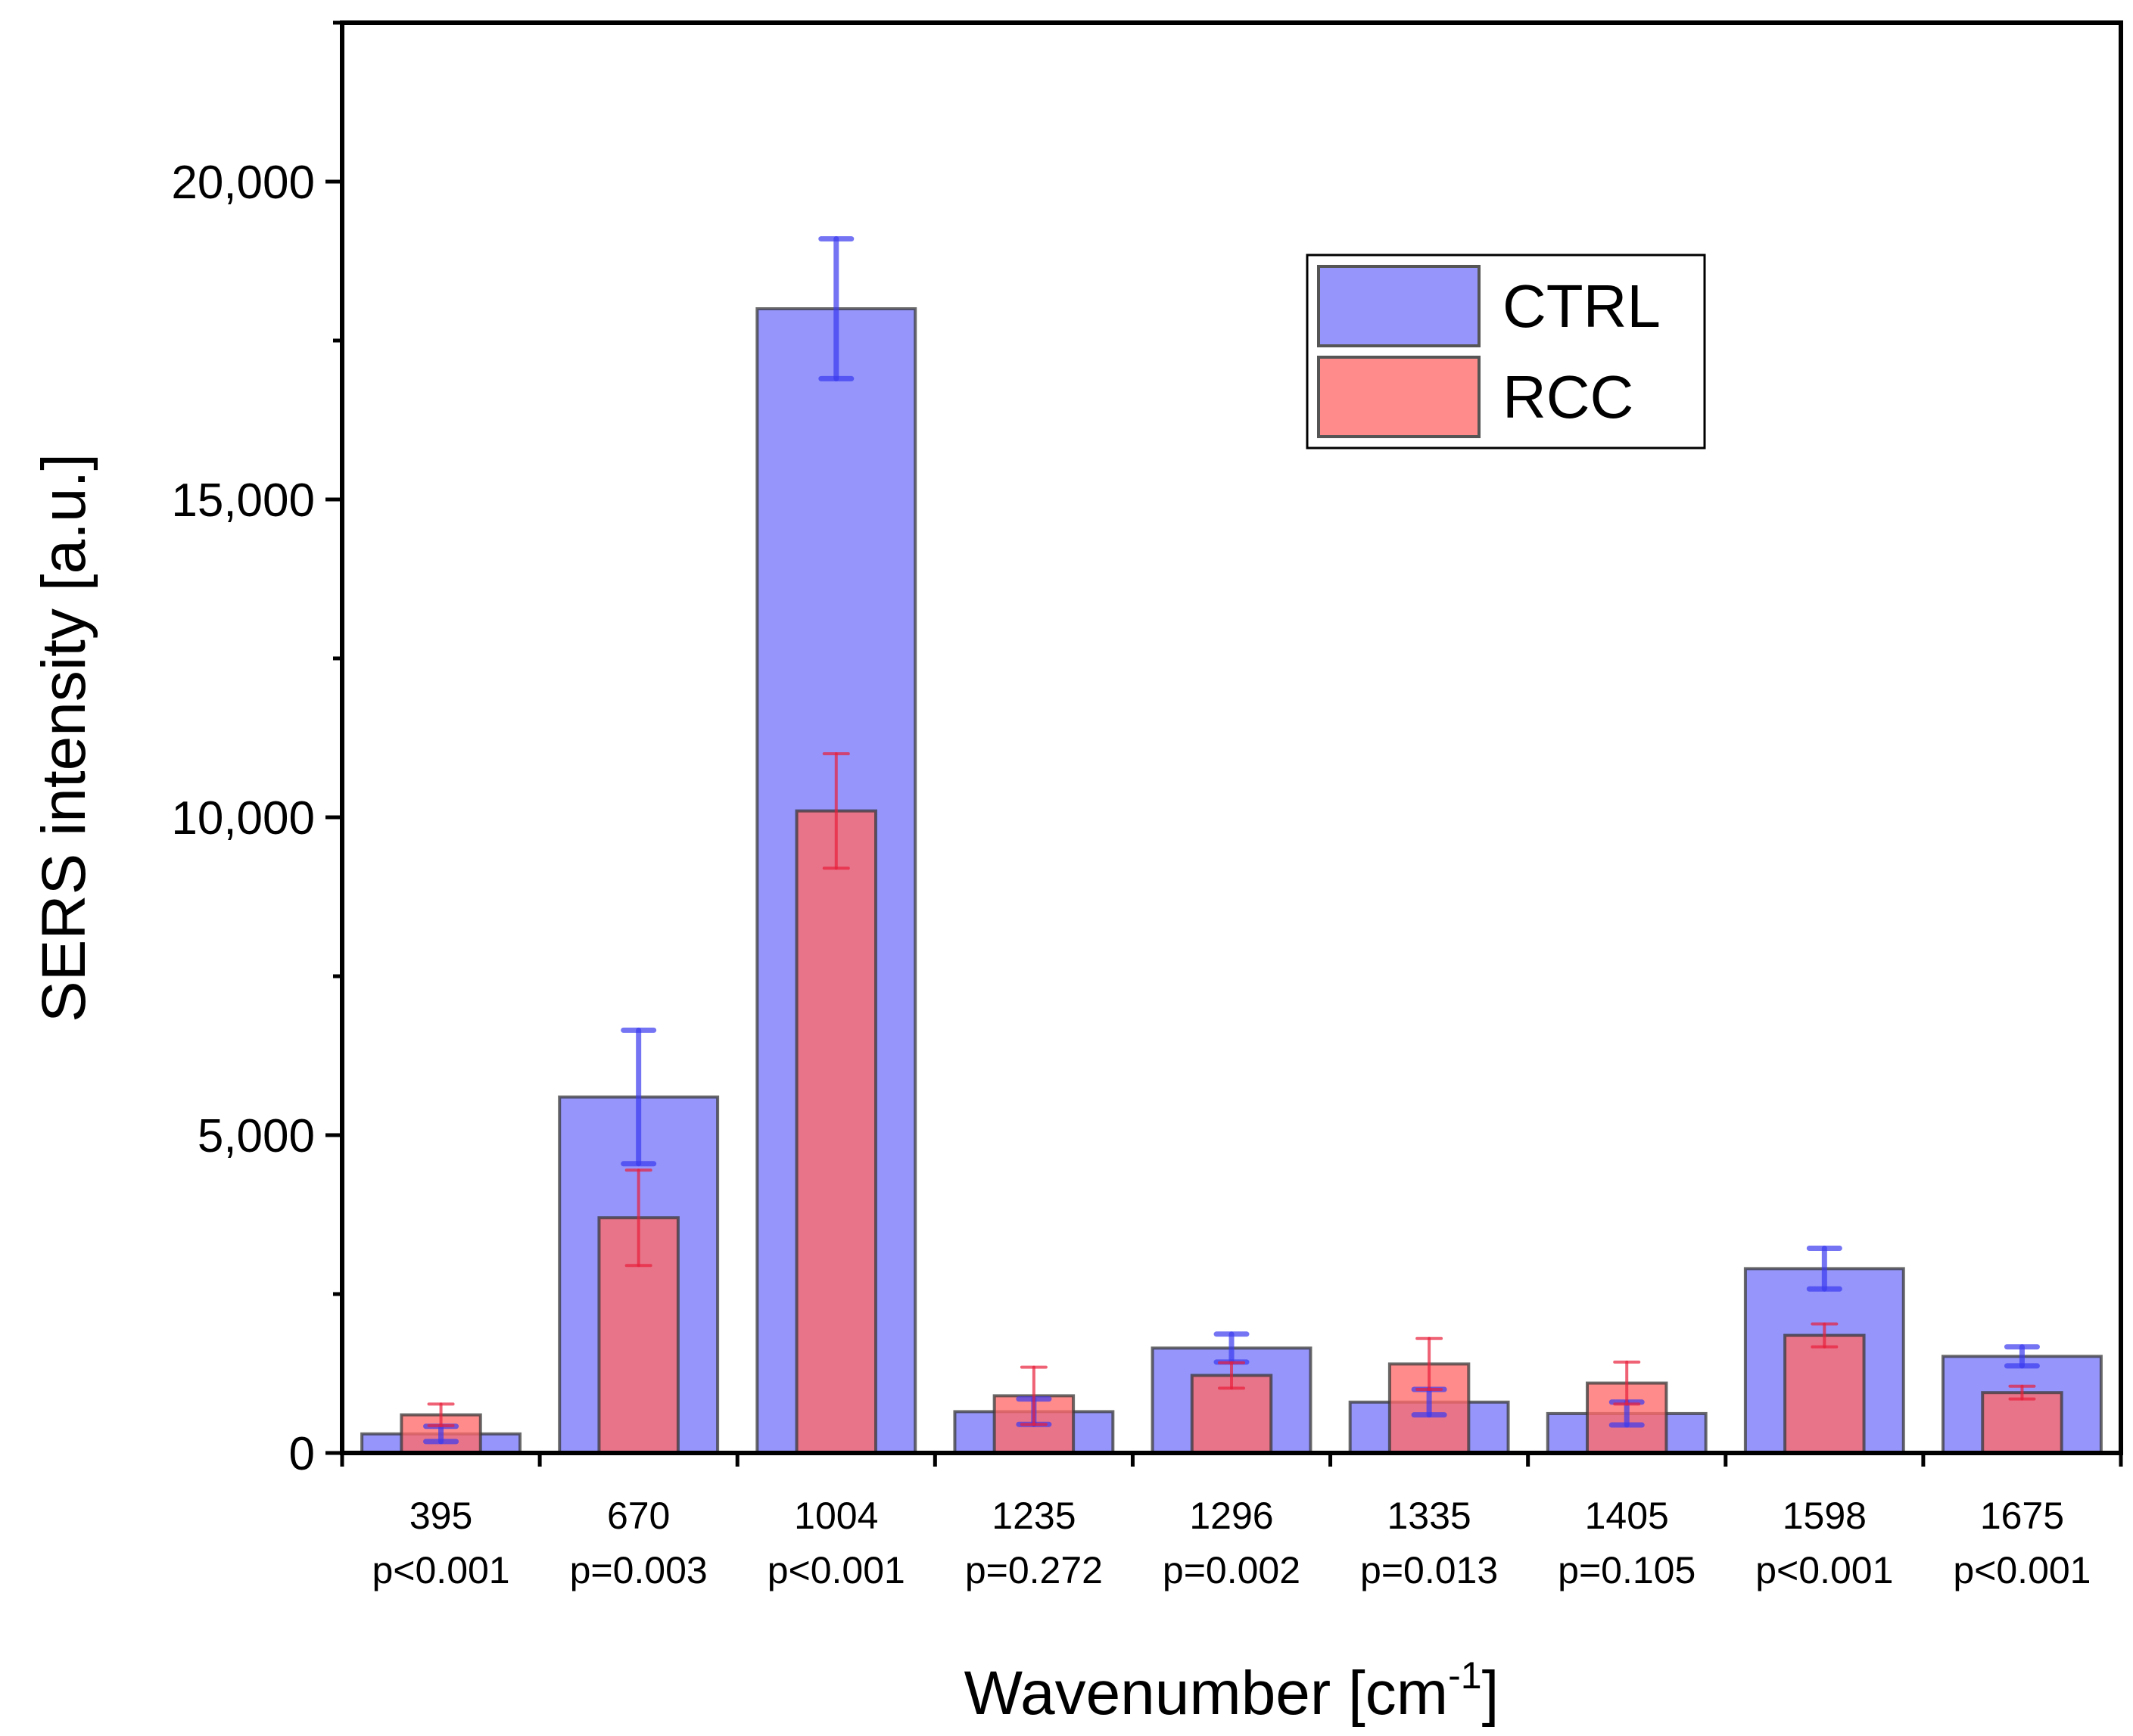 The width and height of the screenshot is (2133, 1736). Describe the element at coordinates (1206, 1694) in the screenshot. I see `x-axis-title-main: Wavenumber [cm` at that location.